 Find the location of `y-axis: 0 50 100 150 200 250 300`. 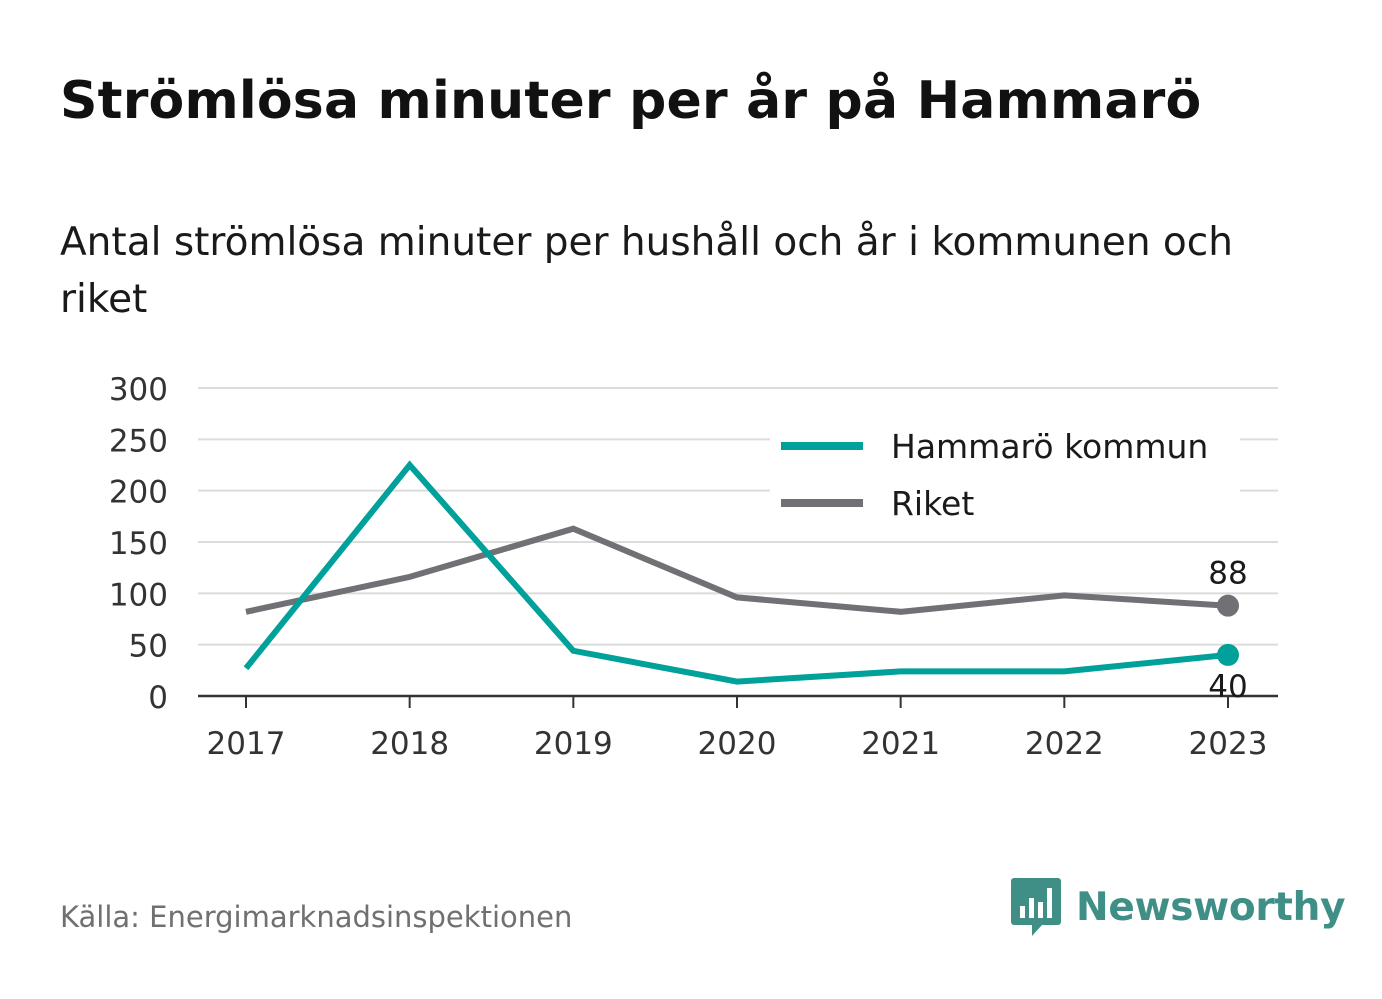

y-axis: 0 50 100 150 200 250 300 is located at coordinates (138, 544).